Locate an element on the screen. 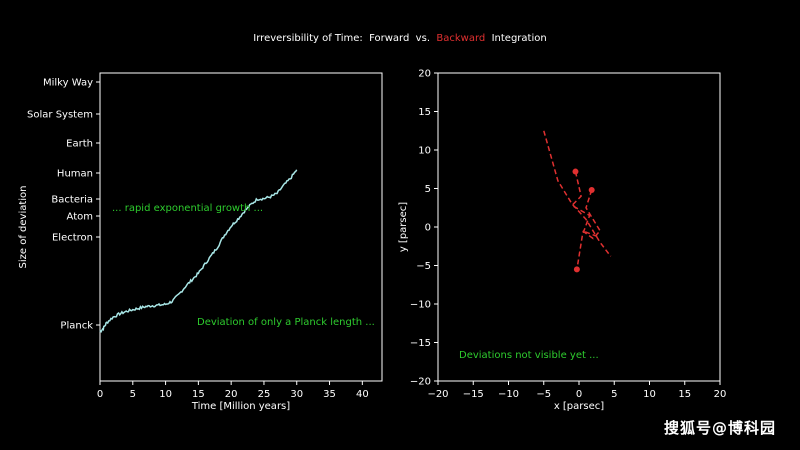 This screenshot has width=800, height=450. left-x-tick-label: 10 is located at coordinates (165, 394).